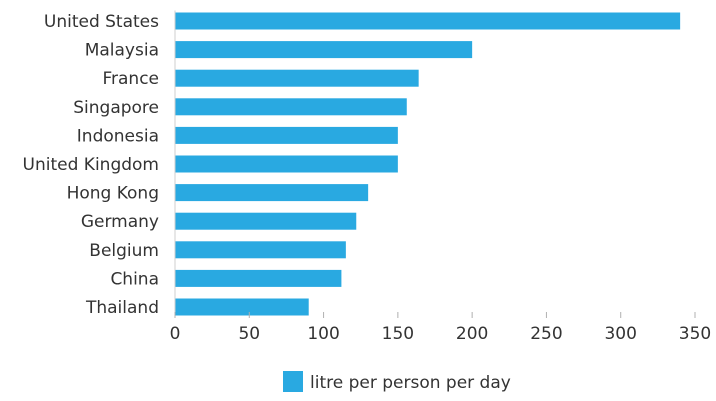 The image size is (716, 401). I want to click on x-tick-label-100: 100, so click(323, 334).